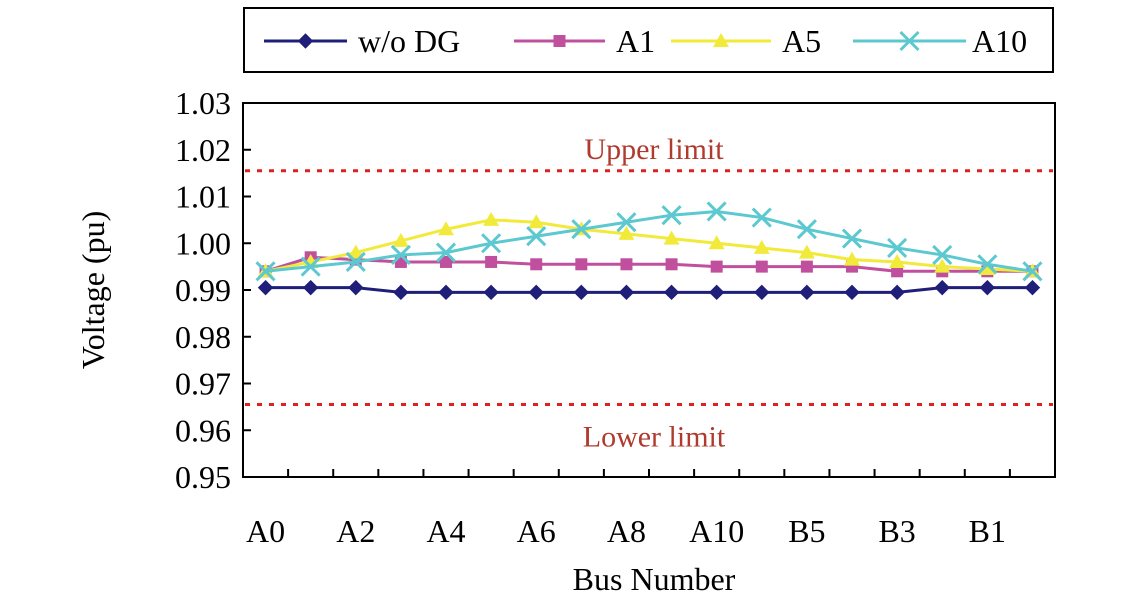 The width and height of the screenshot is (1140, 604). What do you see at coordinates (203, 290) in the screenshot?
I see `y-tick-label: 0.99` at bounding box center [203, 290].